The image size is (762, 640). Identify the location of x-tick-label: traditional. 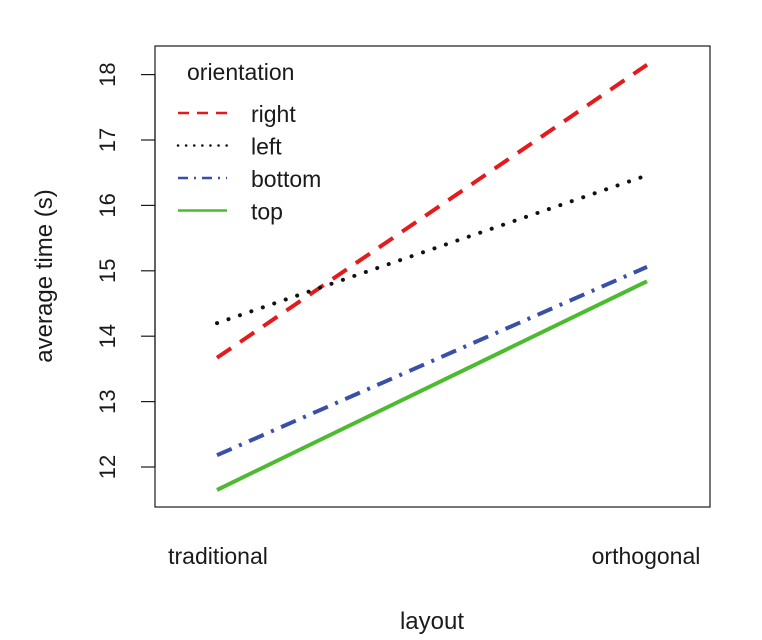
(218, 556).